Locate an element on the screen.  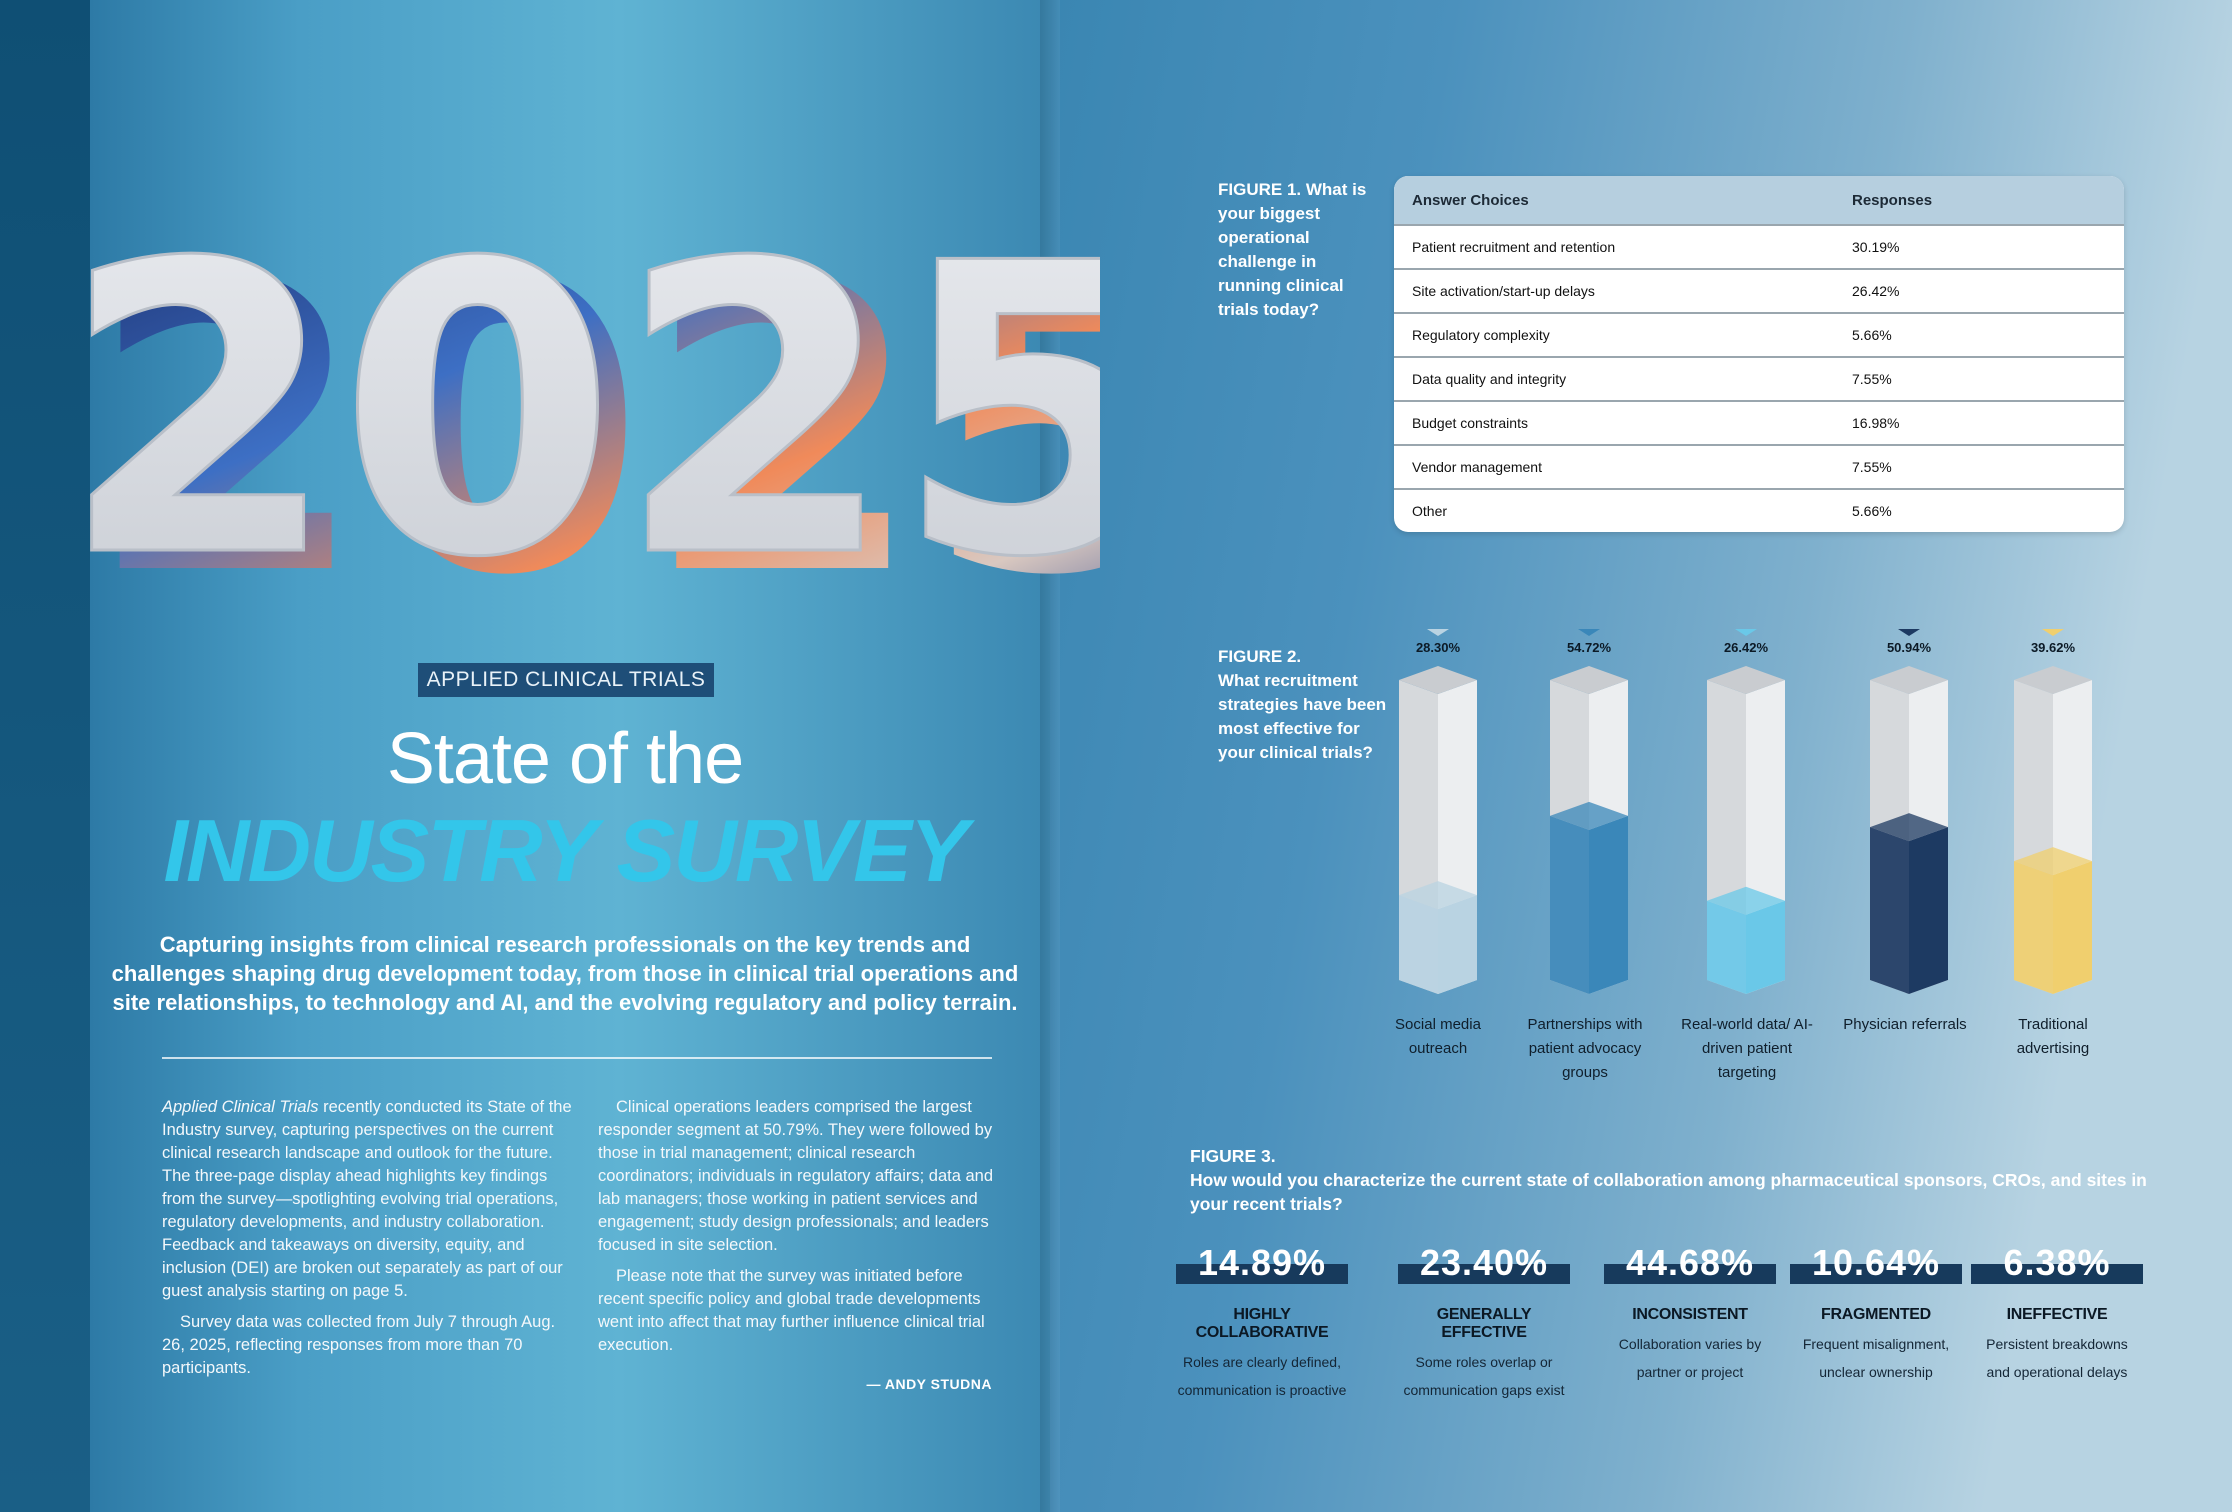
answer-cell: Budget constraints is located at coordinates (1470, 423).